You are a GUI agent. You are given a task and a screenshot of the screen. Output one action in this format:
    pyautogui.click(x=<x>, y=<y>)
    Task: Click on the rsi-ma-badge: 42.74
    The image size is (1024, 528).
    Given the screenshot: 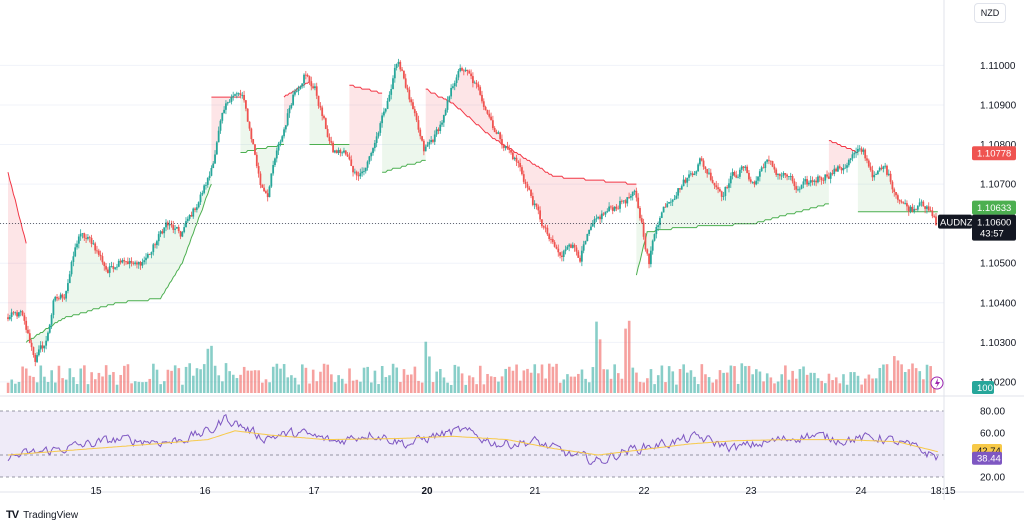 What is the action you would take?
    pyautogui.click(x=989, y=451)
    